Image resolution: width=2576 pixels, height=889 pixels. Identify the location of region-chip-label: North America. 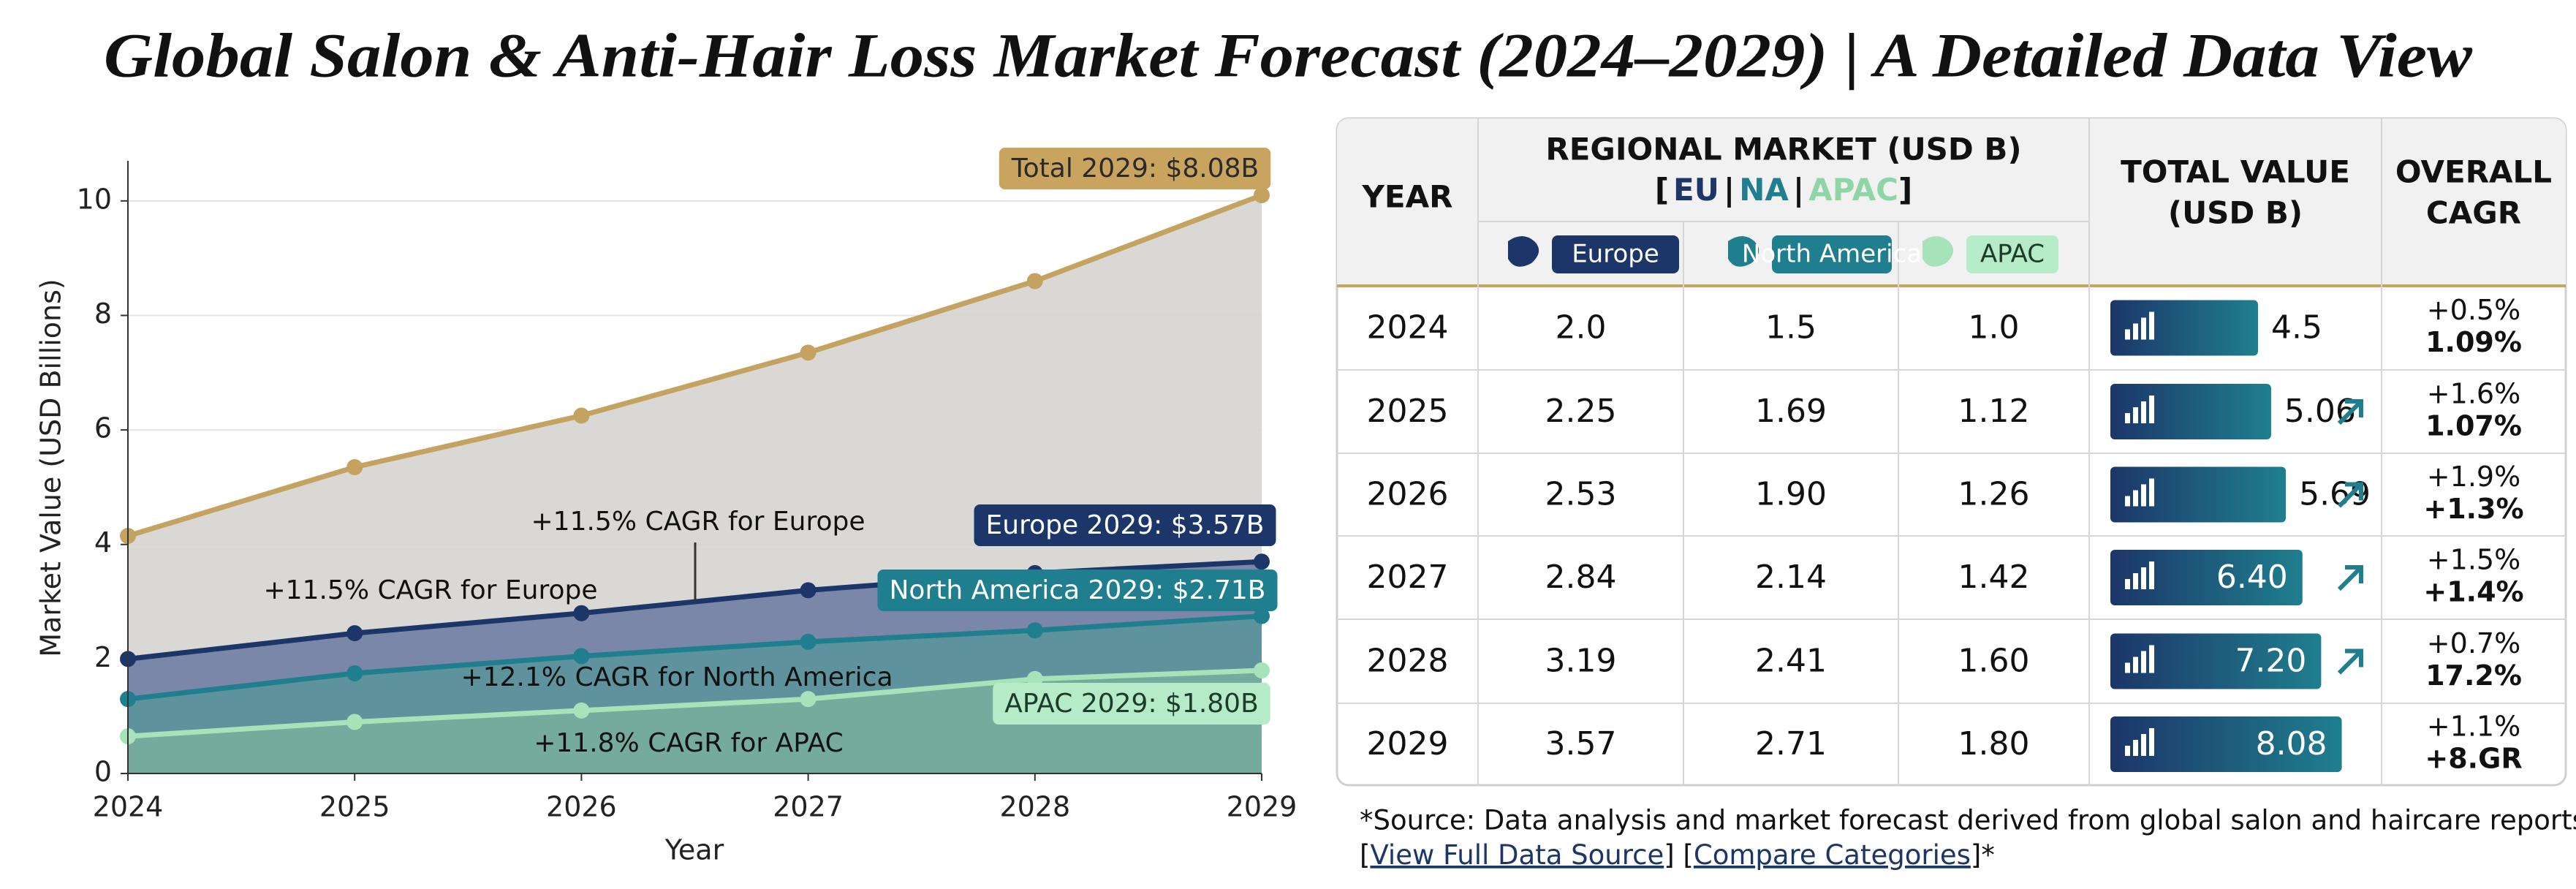
(1832, 255).